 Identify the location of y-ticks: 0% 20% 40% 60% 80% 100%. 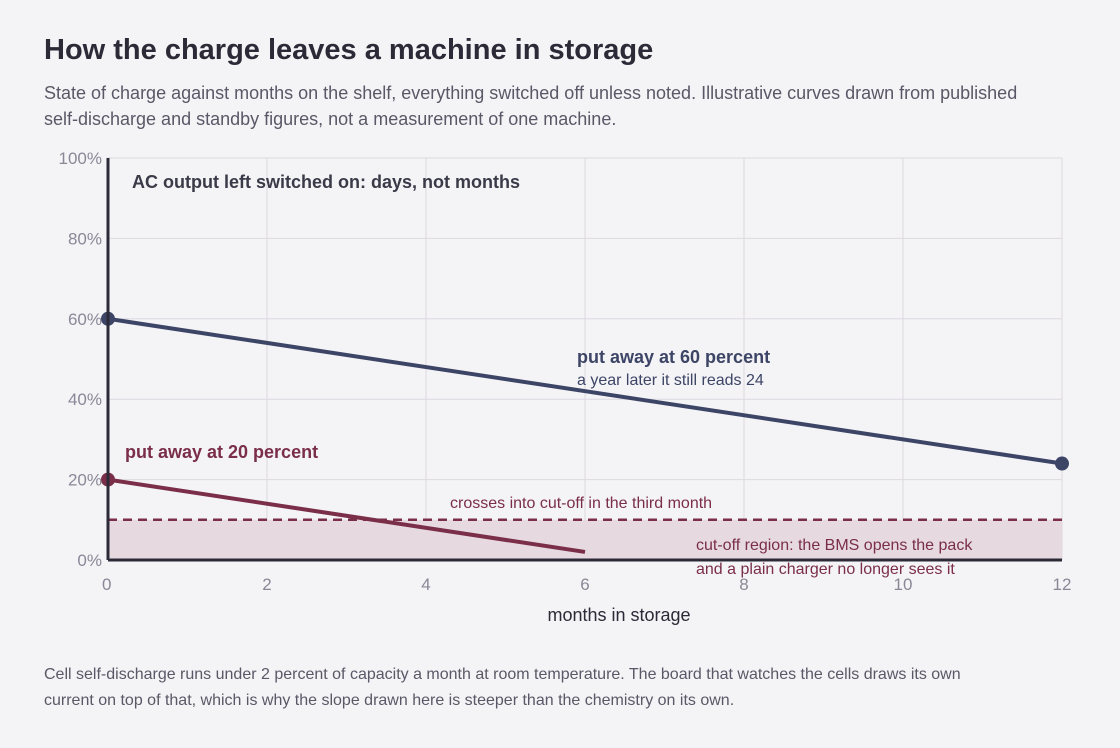
(80, 359).